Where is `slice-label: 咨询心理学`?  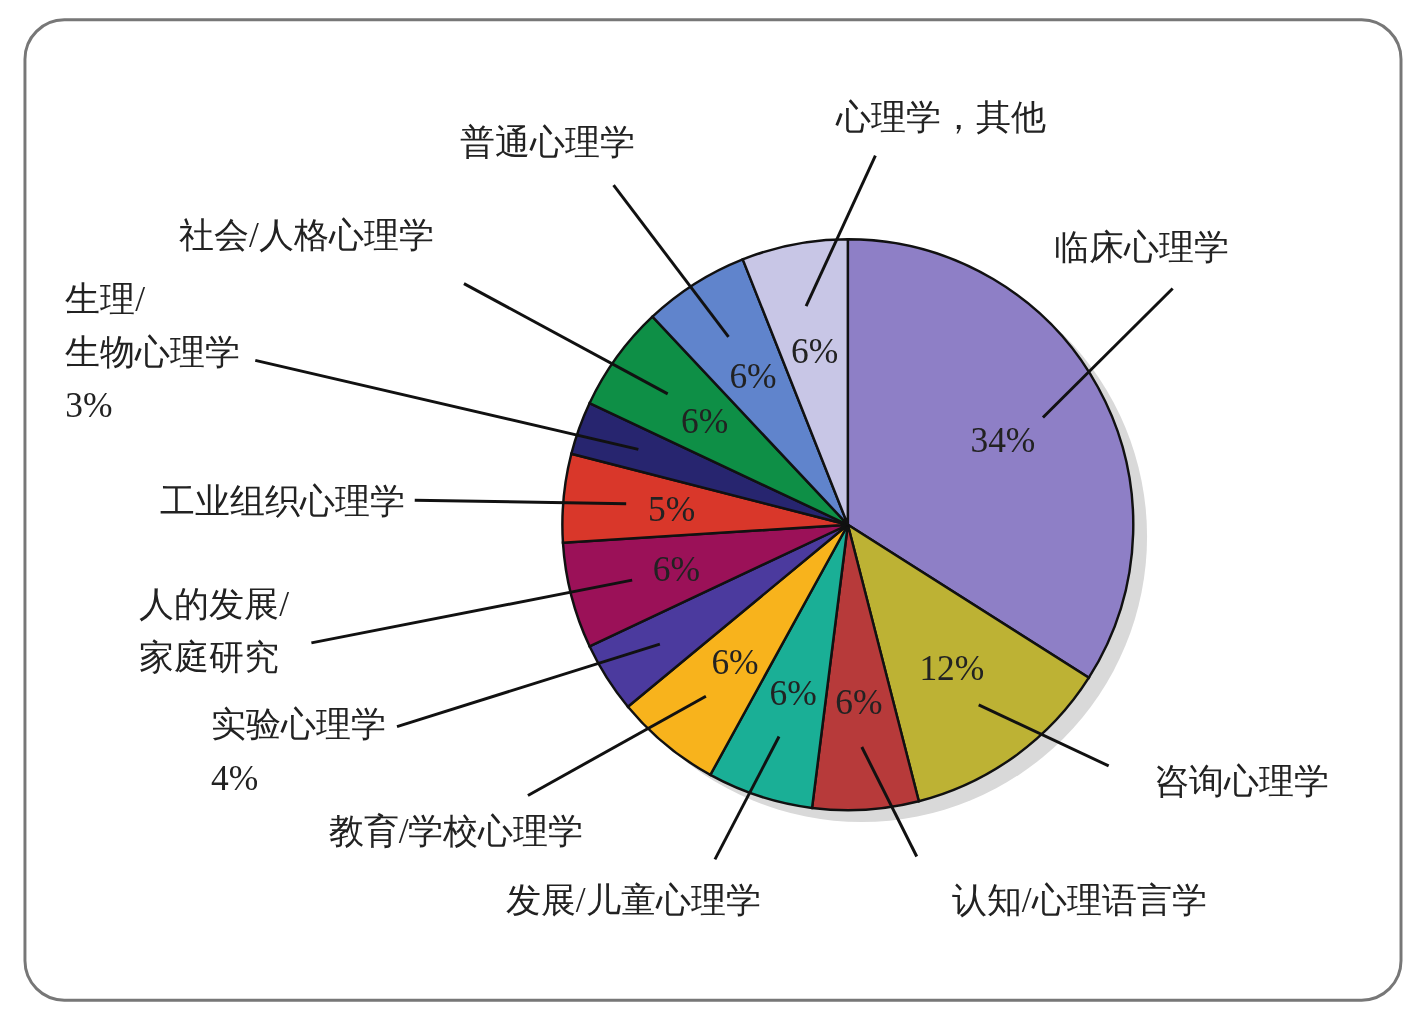 slice-label: 咨询心理学 is located at coordinates (1242, 781).